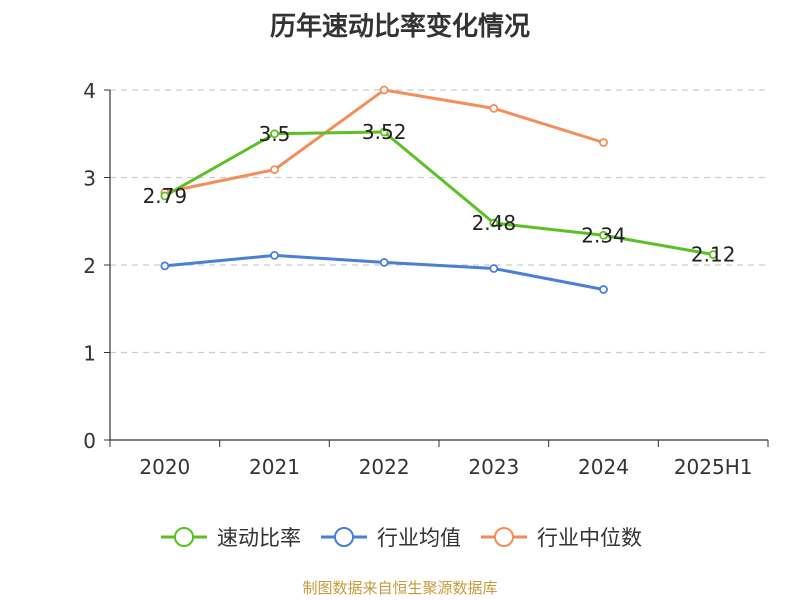 Image resolution: width=800 pixels, height=600 pixels. What do you see at coordinates (89, 91) in the screenshot?
I see `y-tick-label: 4` at bounding box center [89, 91].